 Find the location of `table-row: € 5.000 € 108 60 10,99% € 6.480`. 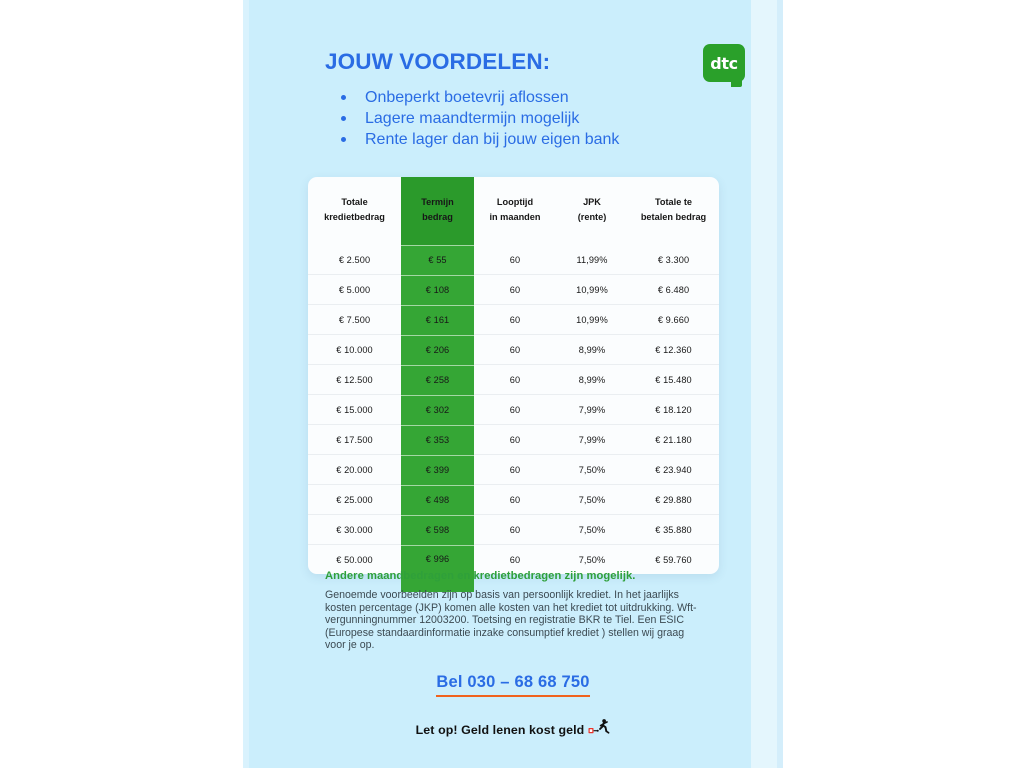

table-row: € 5.000 € 108 60 10,99% € 6.480 is located at coordinates (513, 289).